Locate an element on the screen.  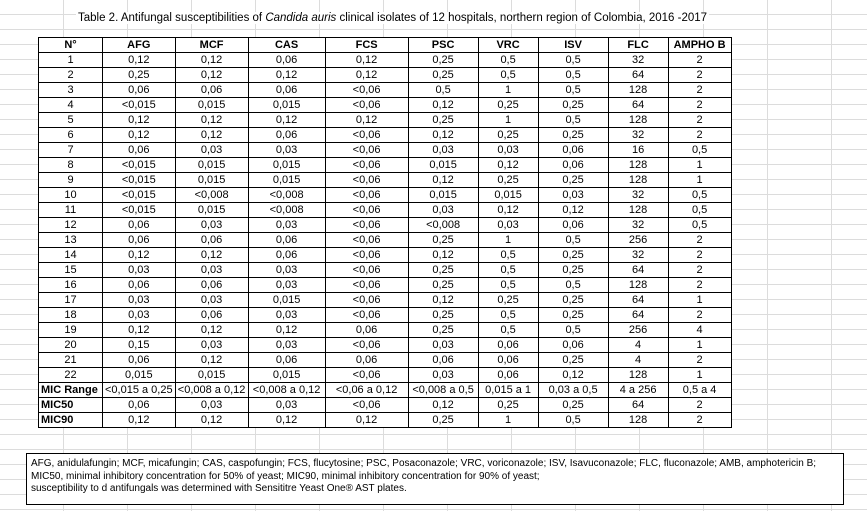
header-cell: AFG is located at coordinates (139, 45).